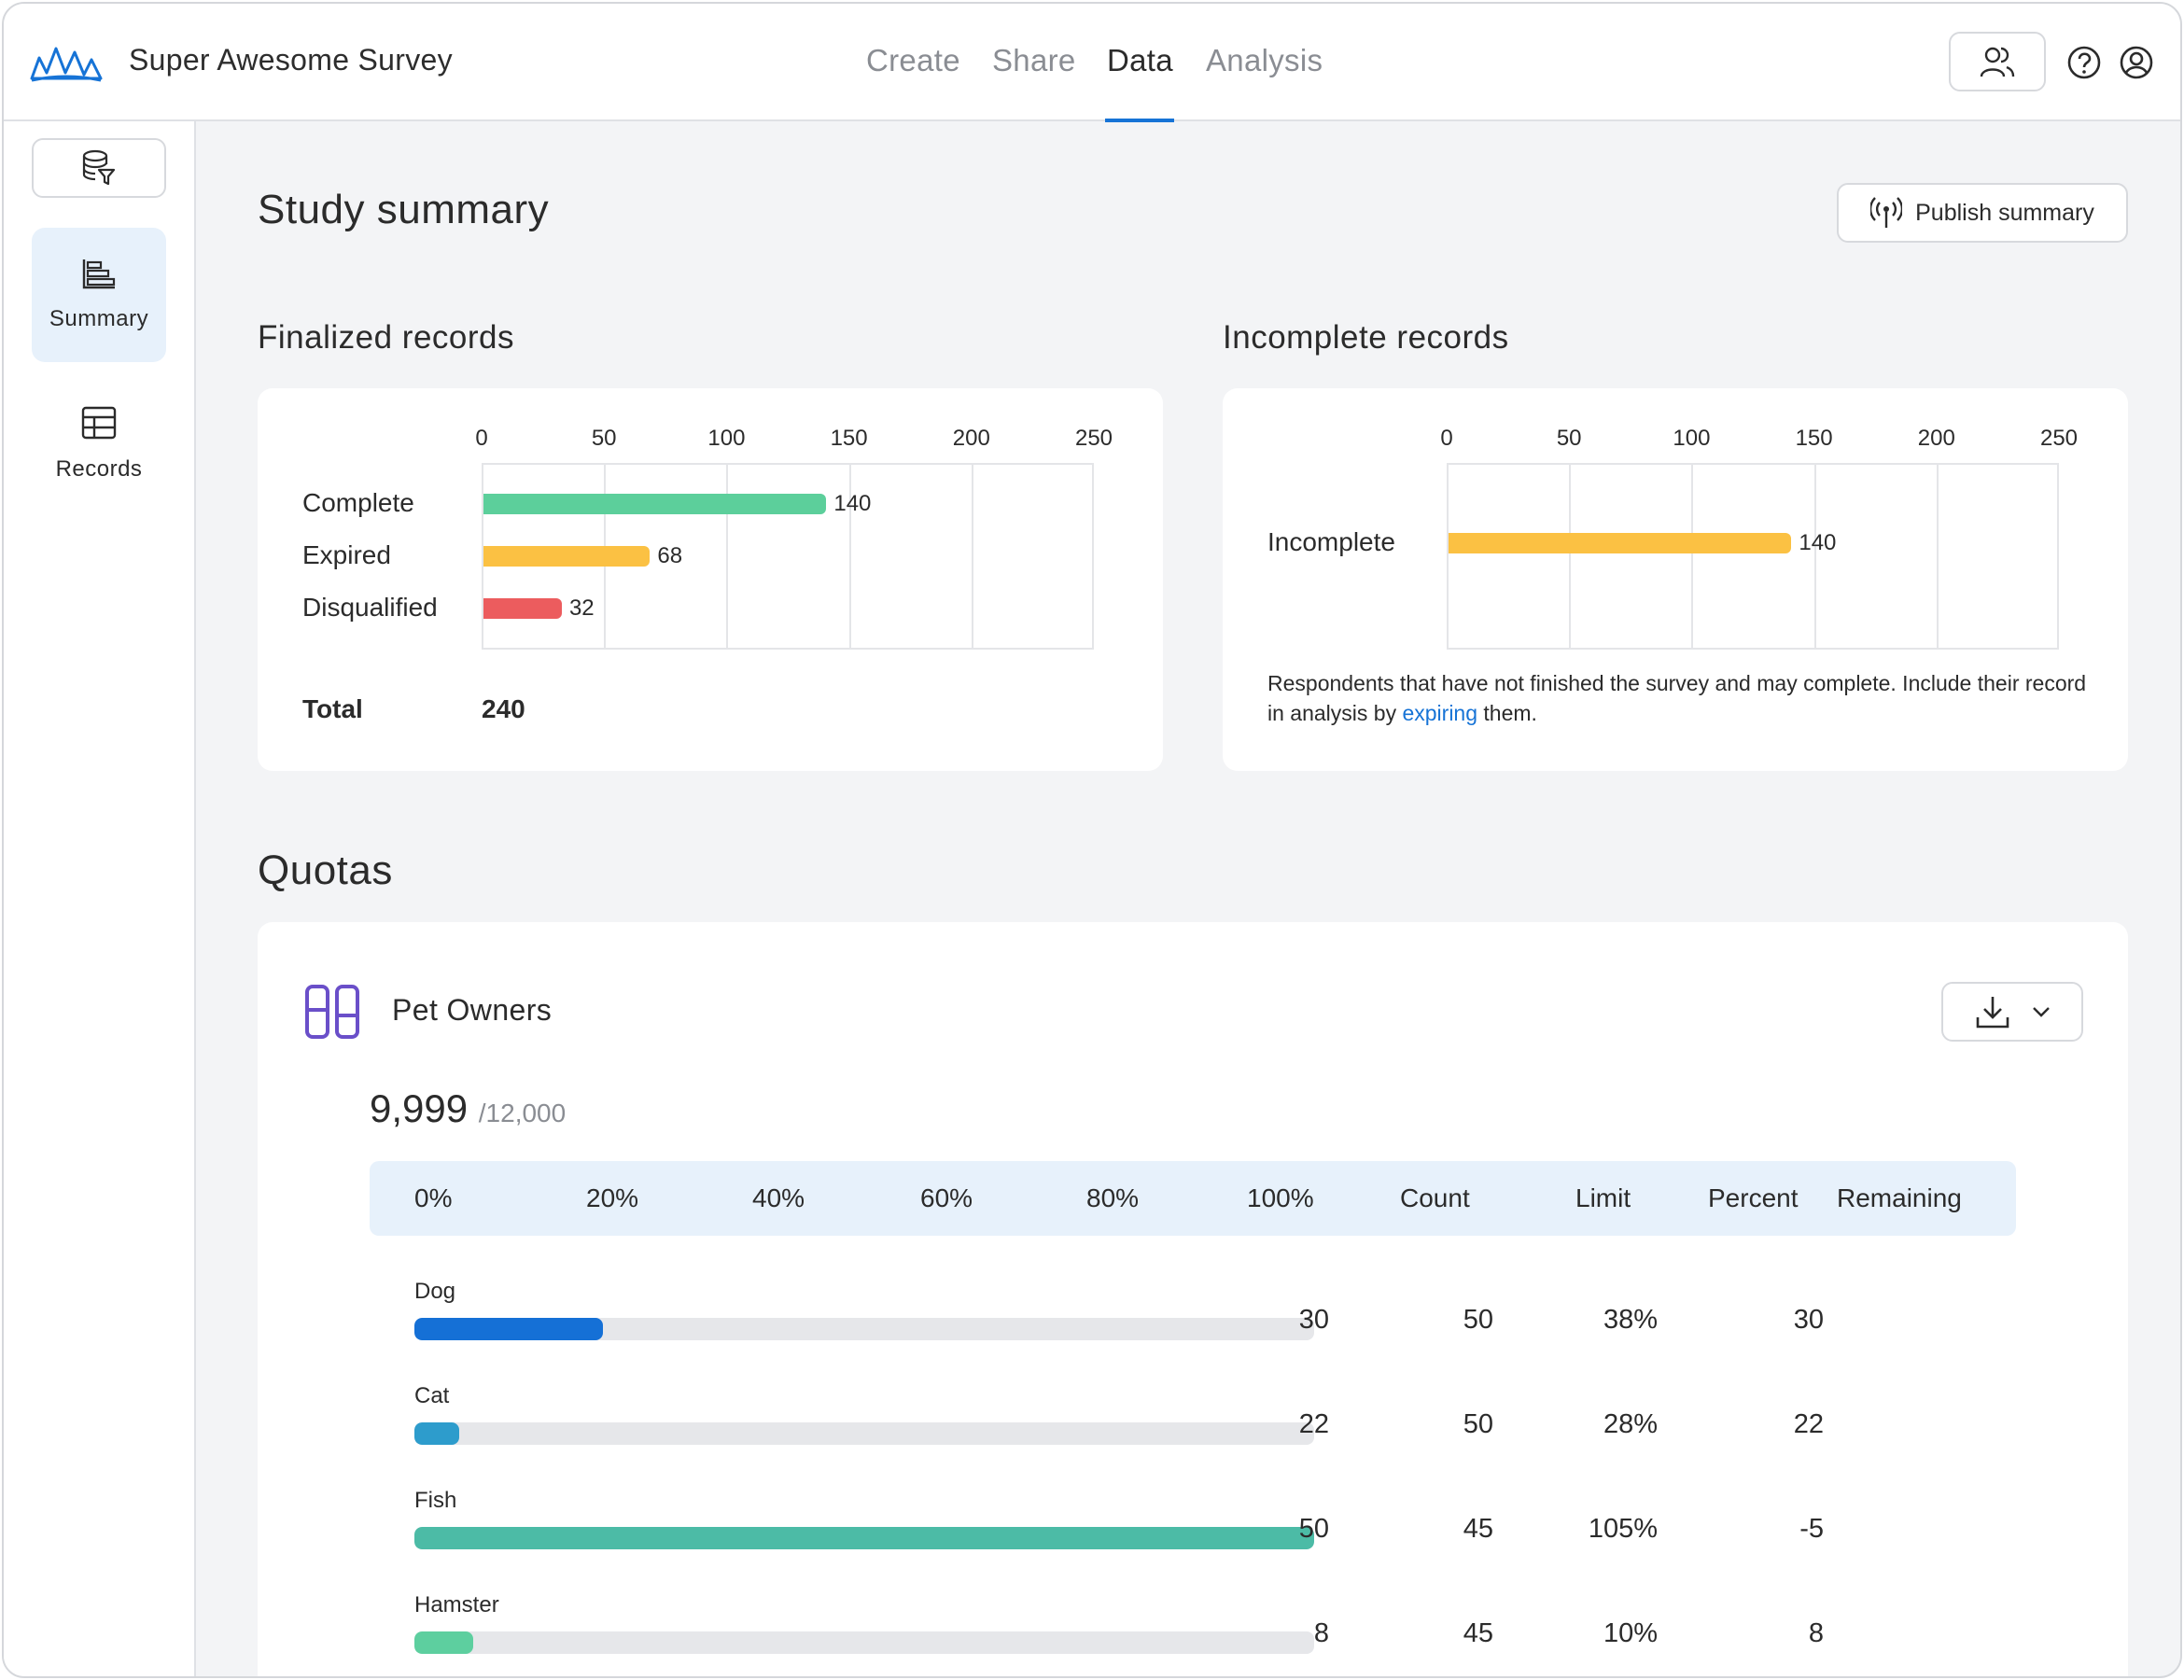 The width and height of the screenshot is (2184, 1680). I want to click on incomplete-records-title: Incomplete records, so click(1366, 337).